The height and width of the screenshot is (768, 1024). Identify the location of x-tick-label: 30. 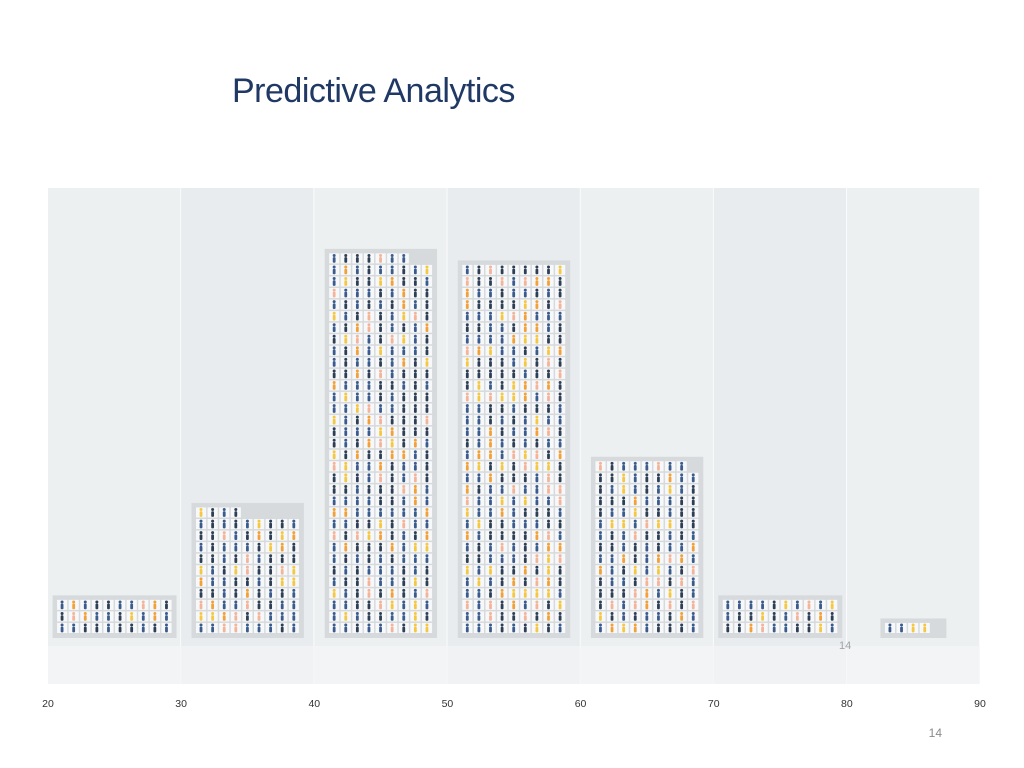
(181, 704).